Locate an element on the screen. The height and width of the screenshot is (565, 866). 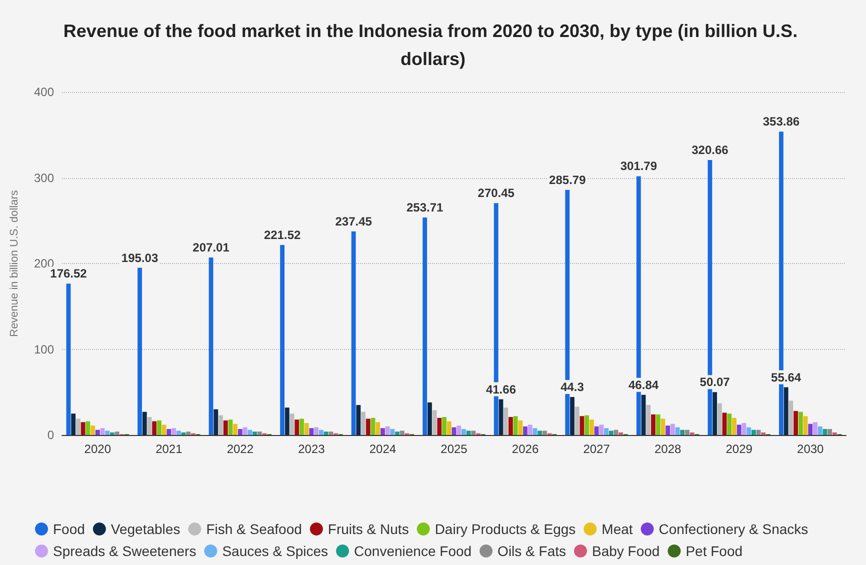
x-tick-label: 2024 is located at coordinates (382, 449).